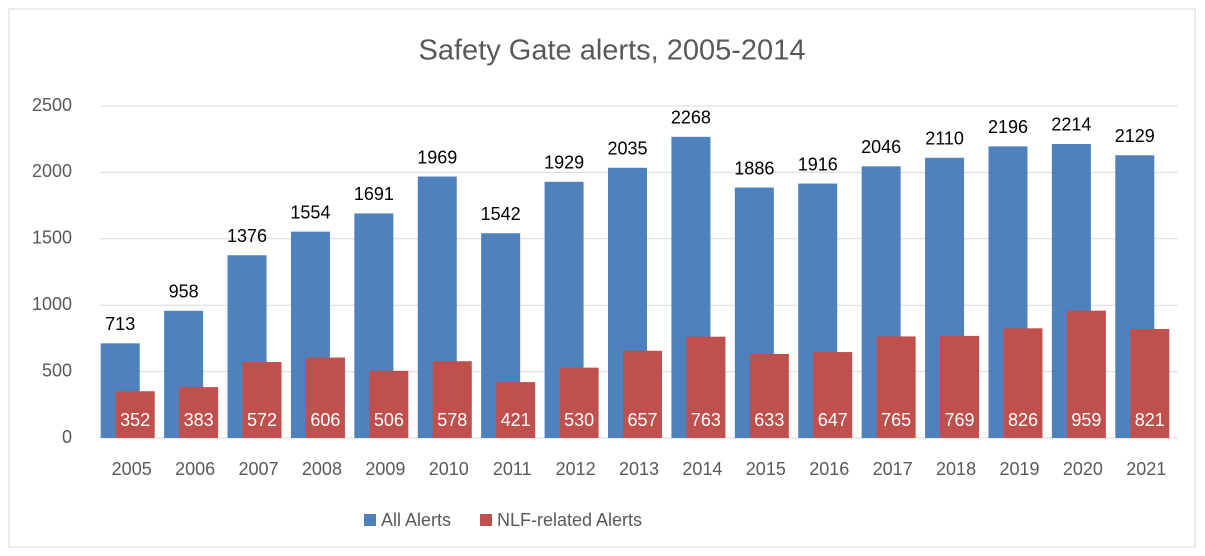  I want to click on data-label: 421, so click(516, 420).